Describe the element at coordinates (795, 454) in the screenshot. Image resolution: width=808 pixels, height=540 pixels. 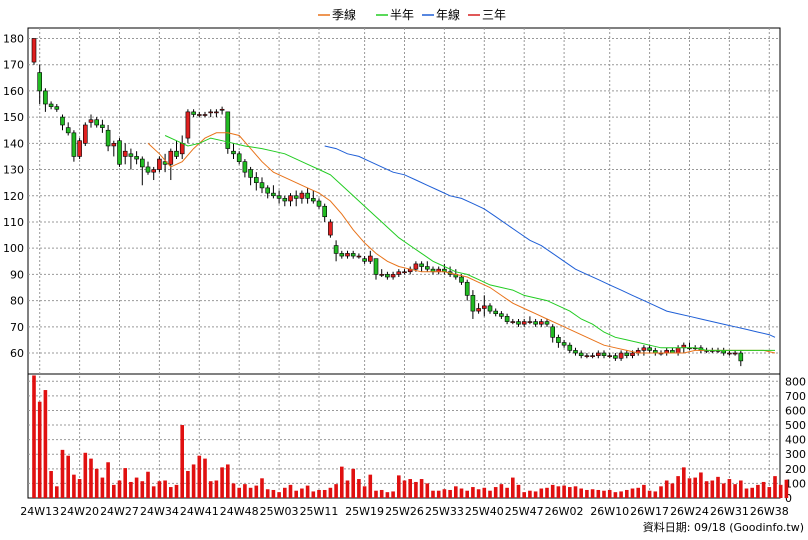
I see `volume-tick-label: 300` at that location.